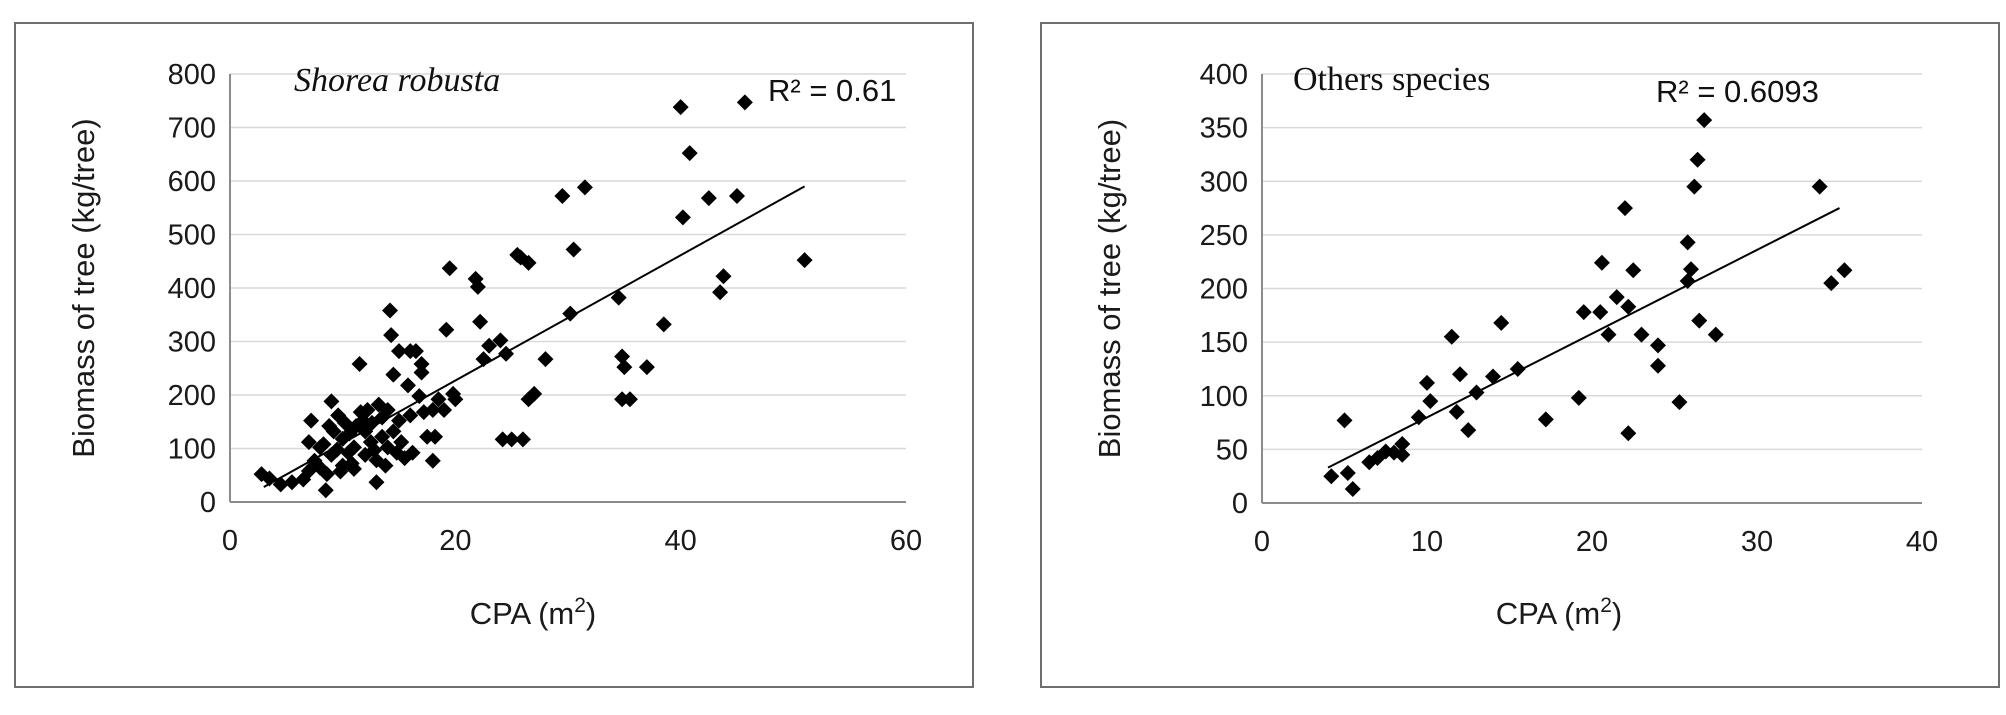  Describe the element at coordinates (1224, 236) in the screenshot. I see `y-tick-label: 250` at that location.